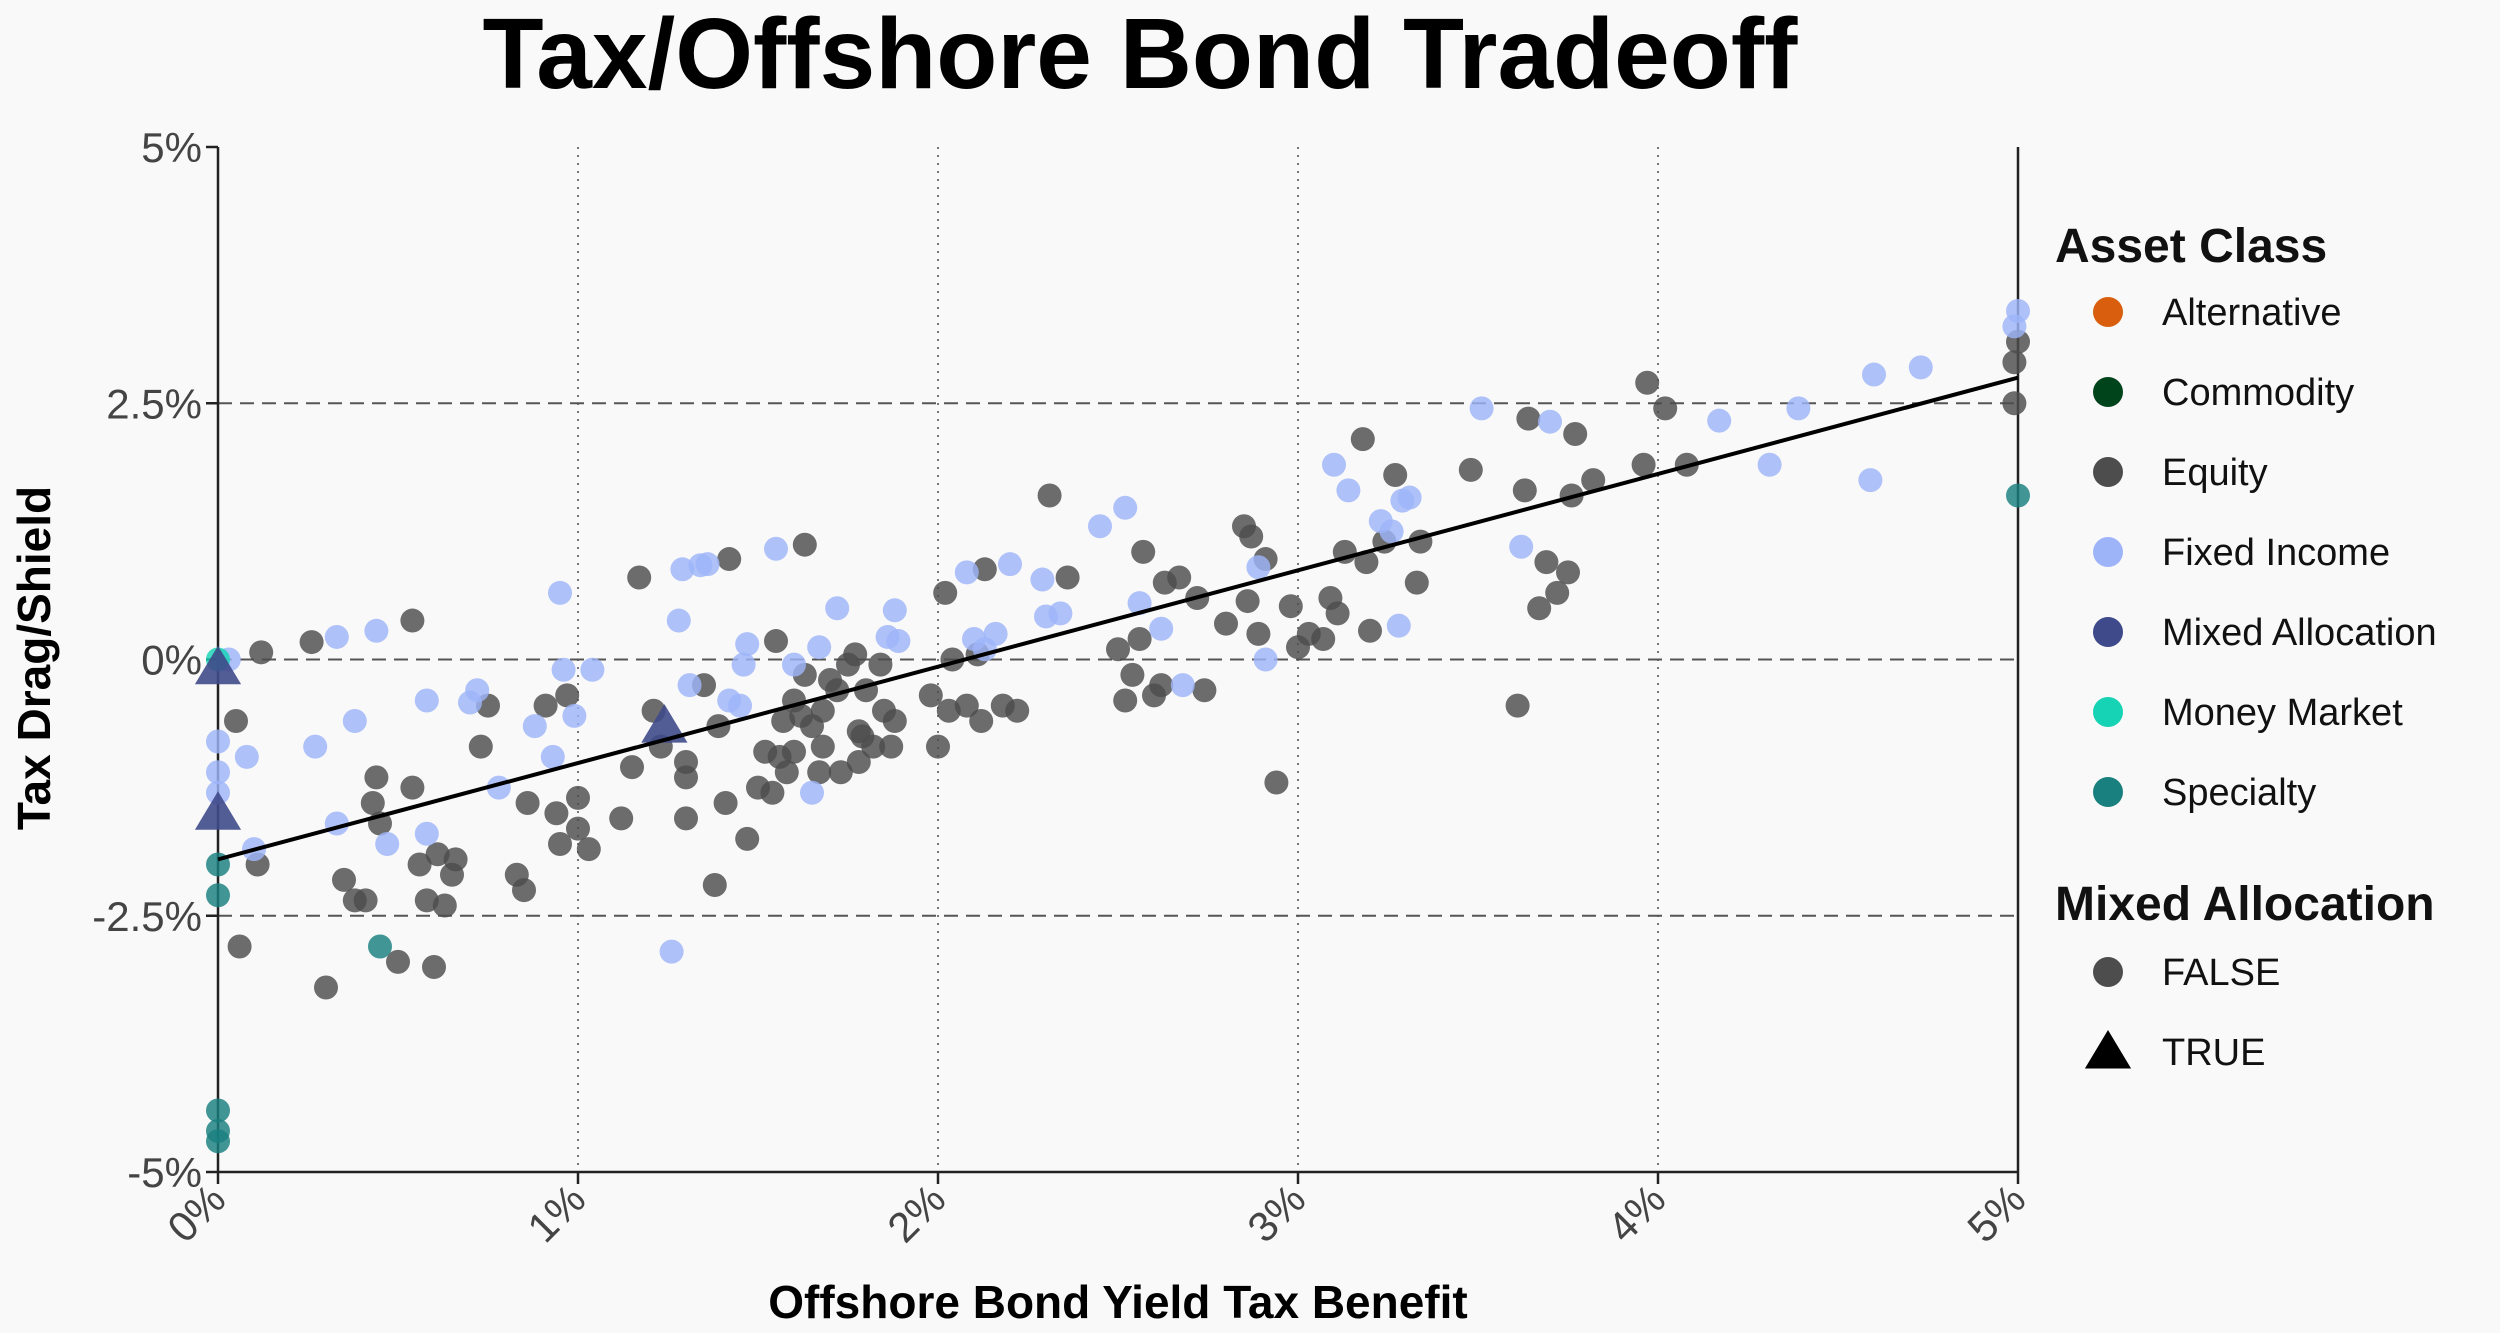 Image resolution: width=2500 pixels, height=1333 pixels. I want to click on y-tick-label: 5%, so click(171, 147).